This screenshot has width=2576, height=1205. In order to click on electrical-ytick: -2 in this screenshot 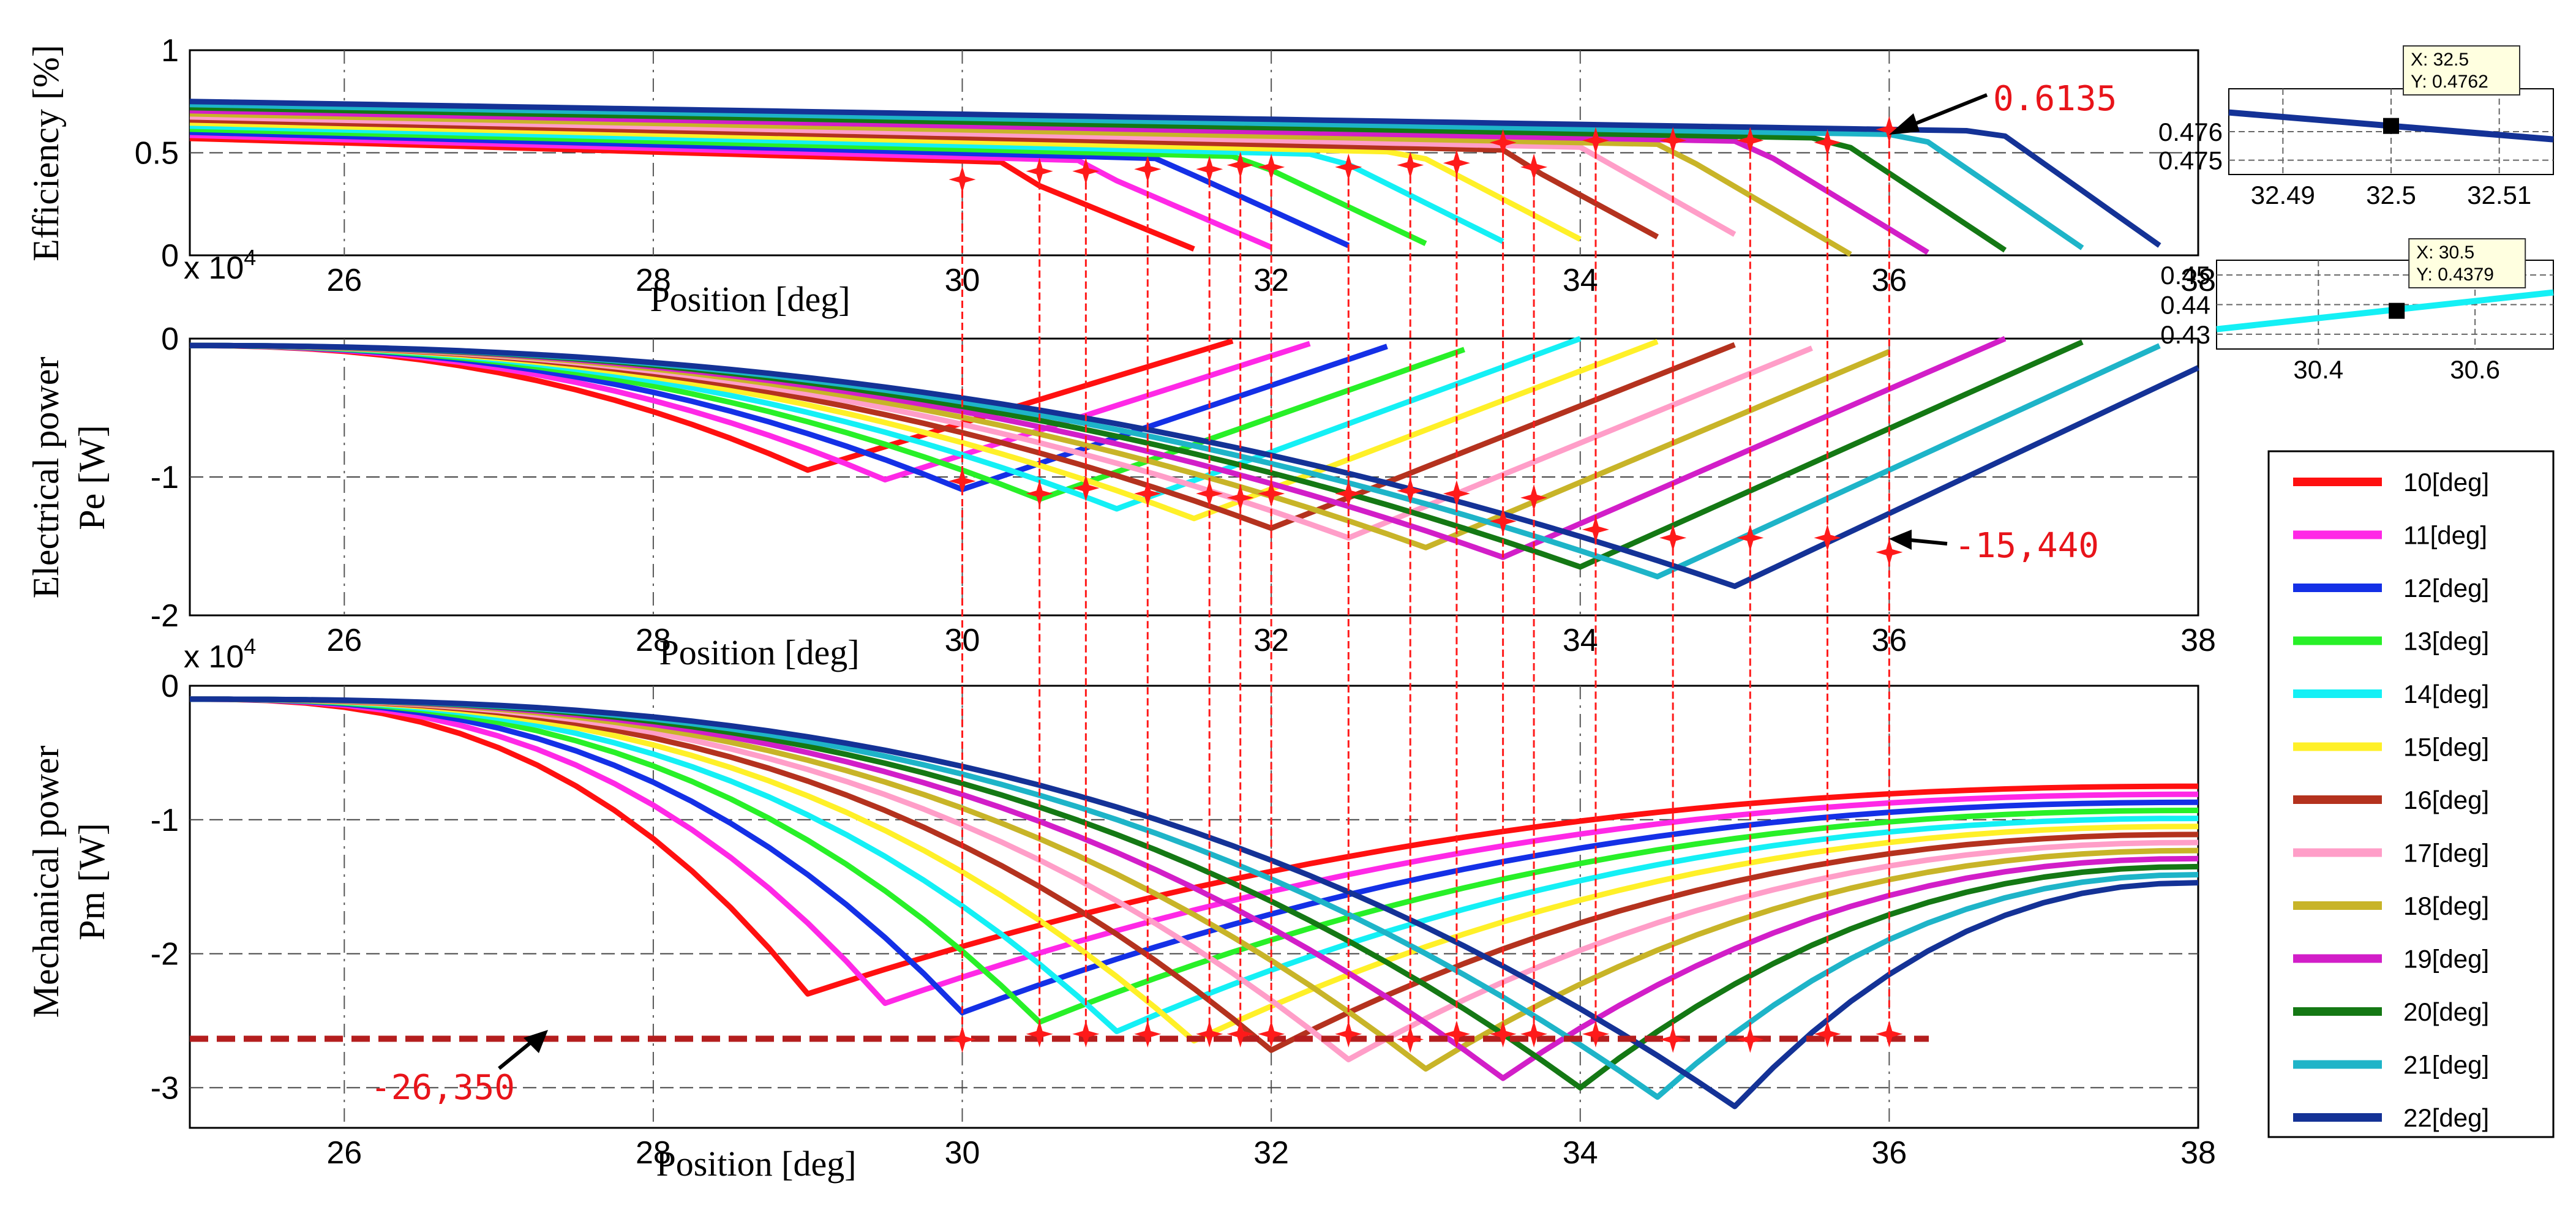, I will do `click(165, 616)`.